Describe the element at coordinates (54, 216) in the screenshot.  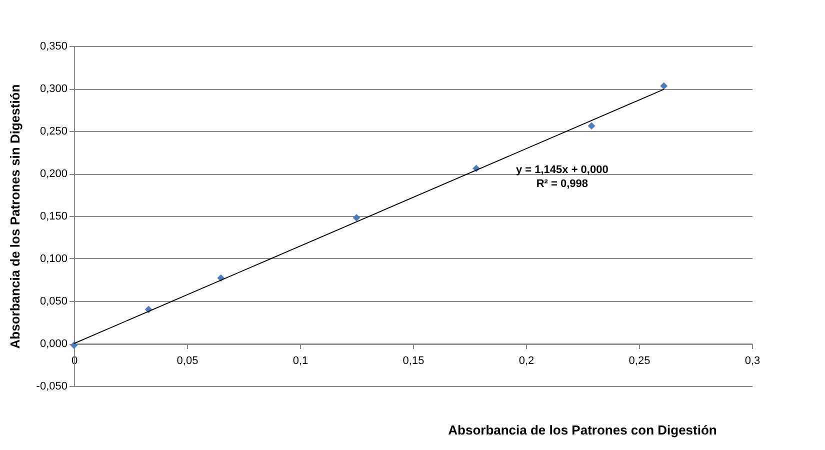
I see `y-tick-label: 0,150` at that location.